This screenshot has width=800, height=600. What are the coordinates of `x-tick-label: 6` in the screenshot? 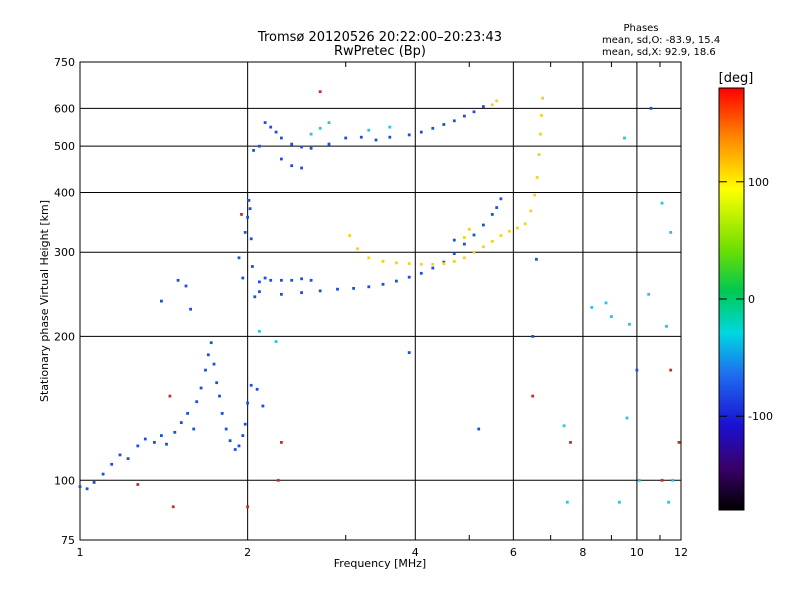 It's located at (513, 552).